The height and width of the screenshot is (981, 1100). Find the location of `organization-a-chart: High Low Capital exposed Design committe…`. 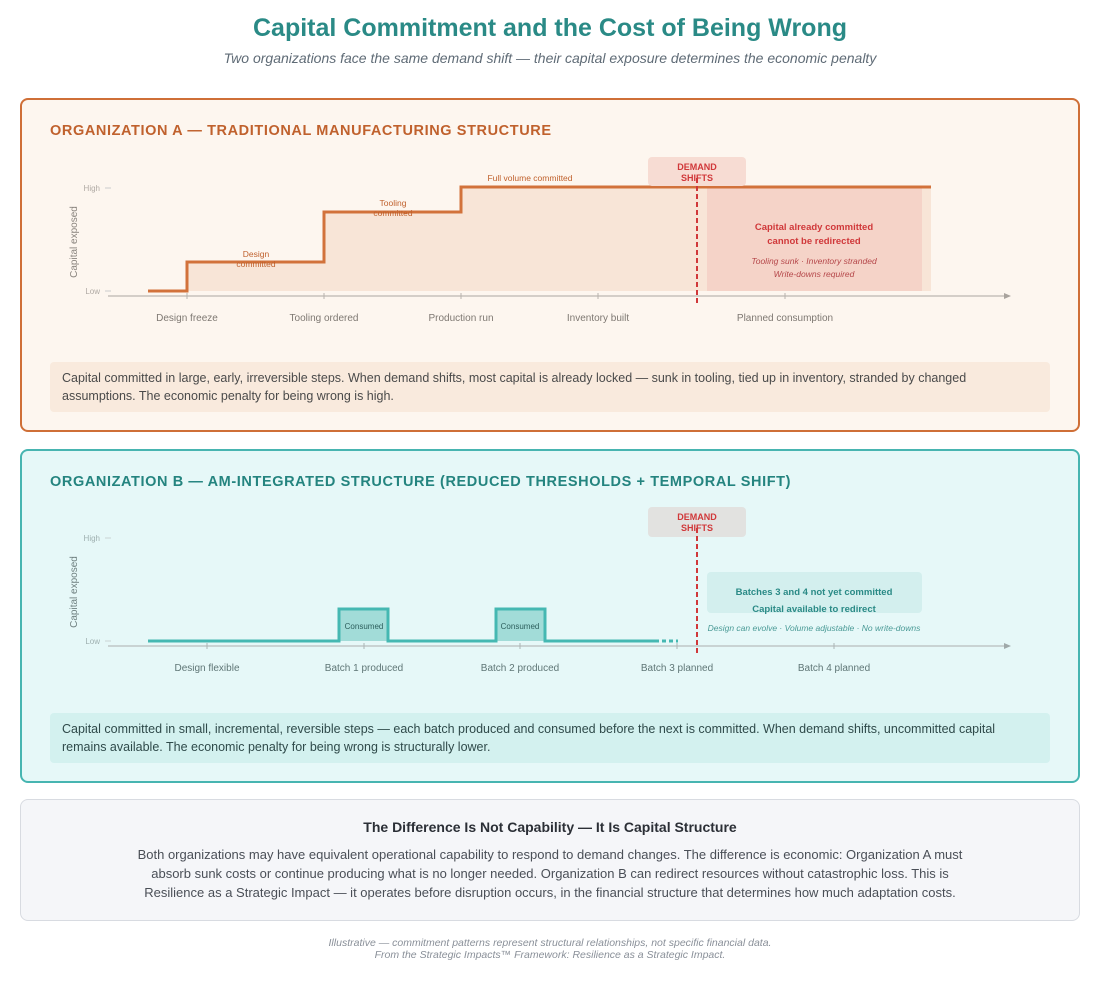

organization-a-chart: High Low Capital exposed Design committe… is located at coordinates (540, 240).